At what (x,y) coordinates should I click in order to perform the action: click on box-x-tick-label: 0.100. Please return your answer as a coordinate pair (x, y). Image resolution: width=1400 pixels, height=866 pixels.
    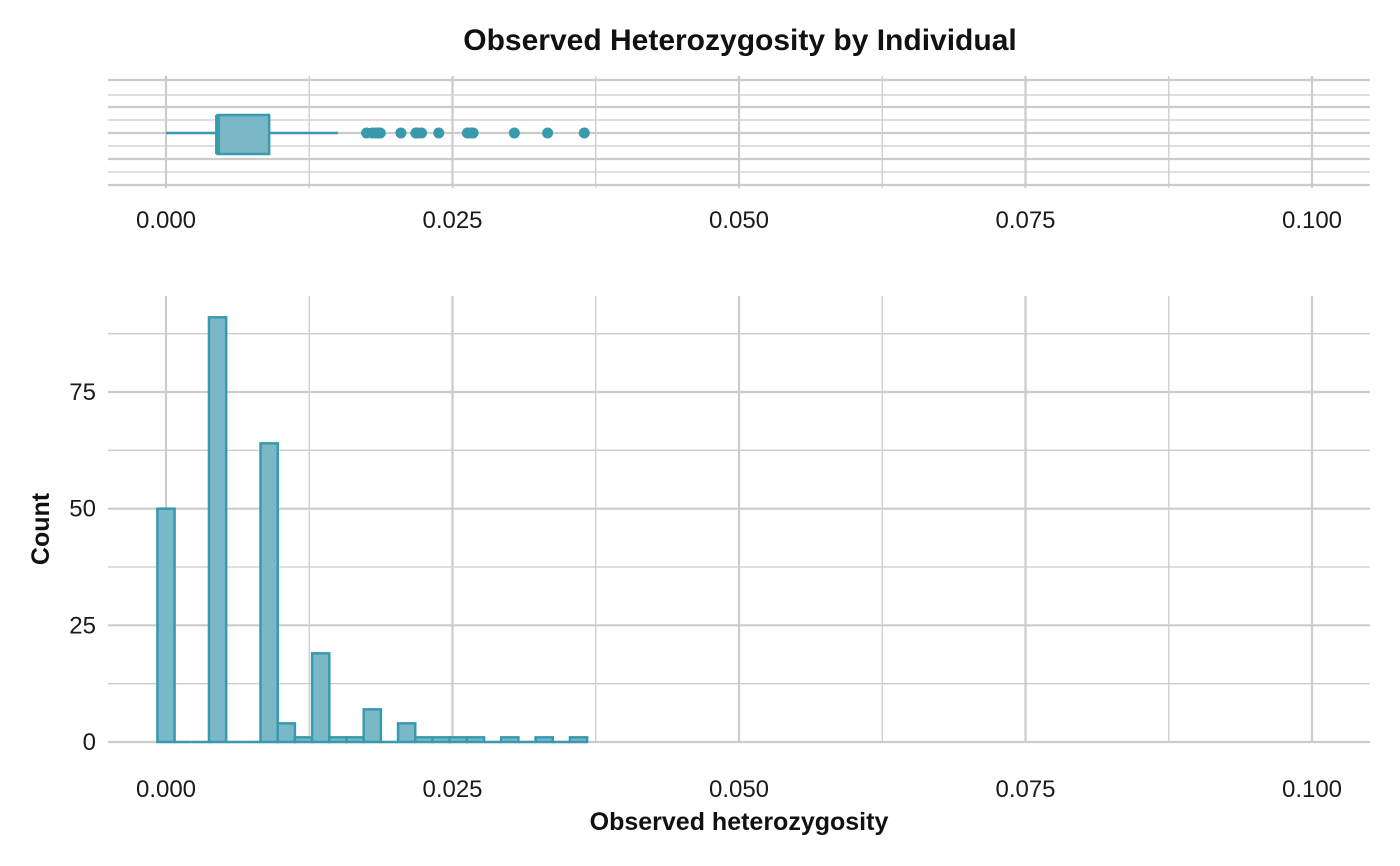
    Looking at the image, I should click on (1312, 220).